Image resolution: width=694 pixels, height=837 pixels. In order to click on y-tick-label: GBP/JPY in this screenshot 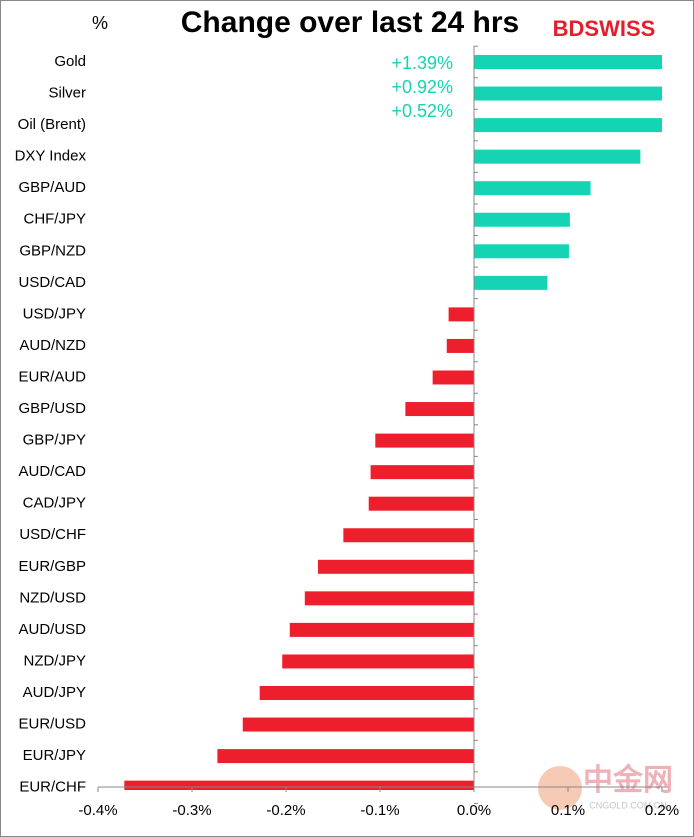, I will do `click(54, 440)`.